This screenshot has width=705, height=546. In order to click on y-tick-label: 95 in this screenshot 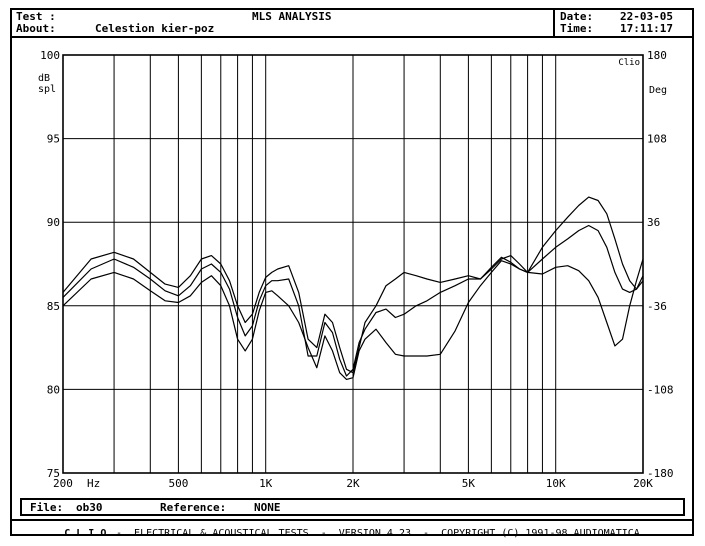, I will do `click(53, 139)`.